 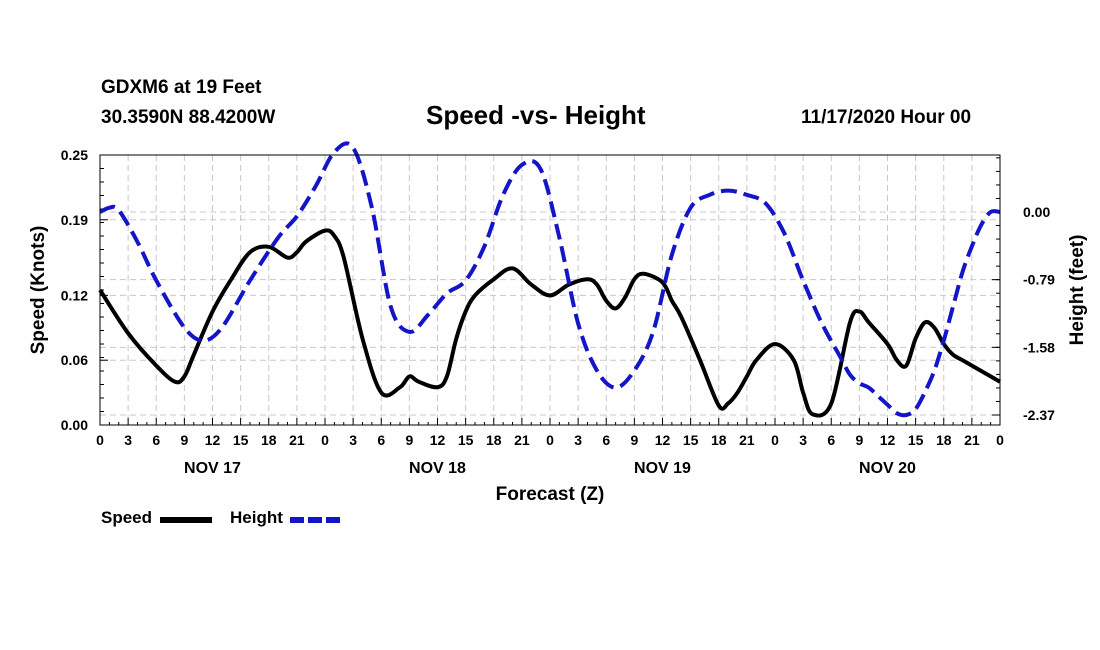 I want to click on y-right-tick-label: 0.00, so click(x=1036, y=212).